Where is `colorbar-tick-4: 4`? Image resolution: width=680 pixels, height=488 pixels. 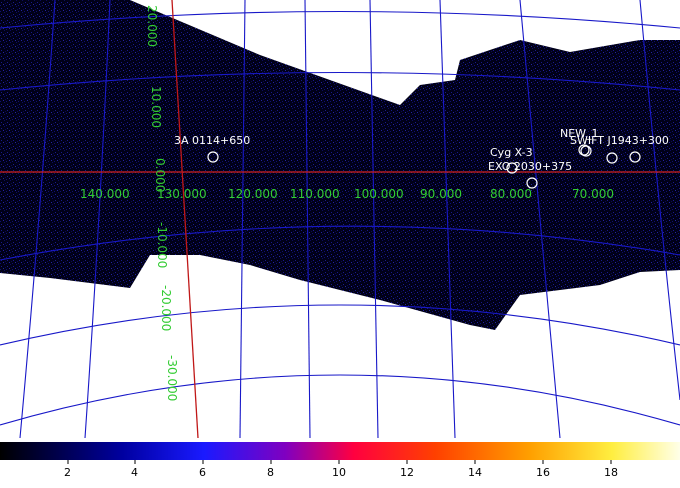 colorbar-tick-4: 4 is located at coordinates (134, 472).